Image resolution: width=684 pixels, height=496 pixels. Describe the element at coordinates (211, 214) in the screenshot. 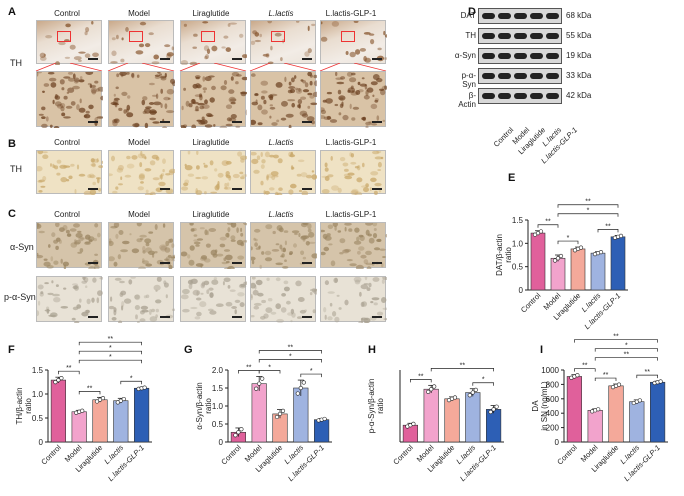

I see `group-label-liraglutide-C: Liraglutide` at that location.